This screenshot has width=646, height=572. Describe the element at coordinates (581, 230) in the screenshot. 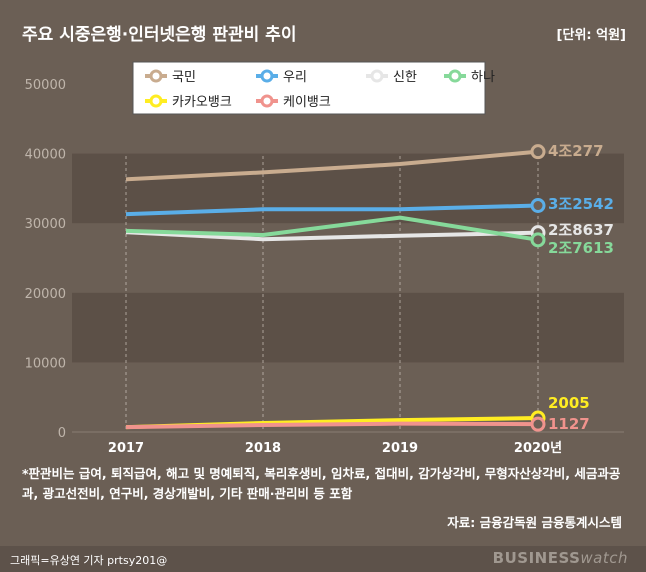

I see `series-end-label: 2조8637` at that location.